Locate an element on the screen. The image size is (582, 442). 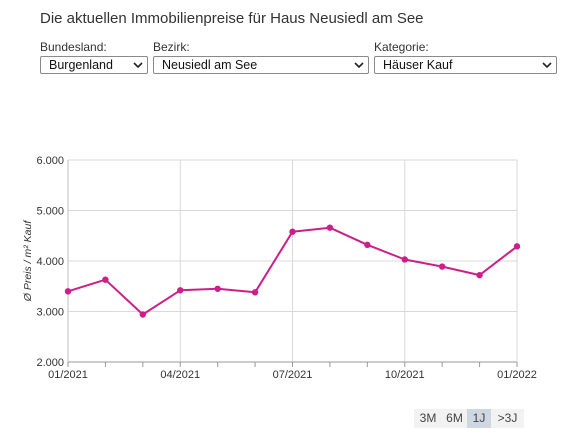
x-tick-label: 04/2021 is located at coordinates (180, 375).